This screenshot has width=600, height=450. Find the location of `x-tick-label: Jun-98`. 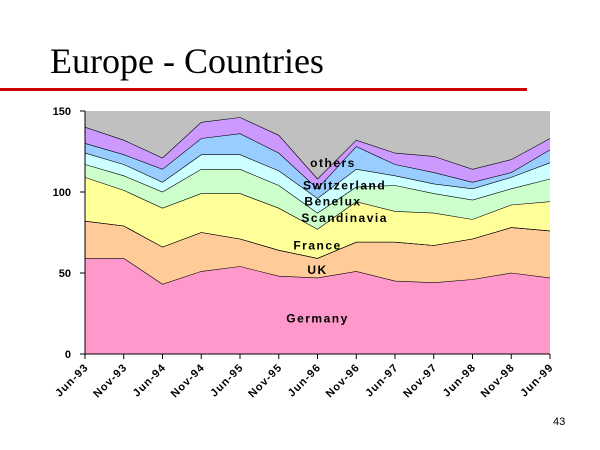

x-tick-label: Jun-98 is located at coordinates (460, 381).